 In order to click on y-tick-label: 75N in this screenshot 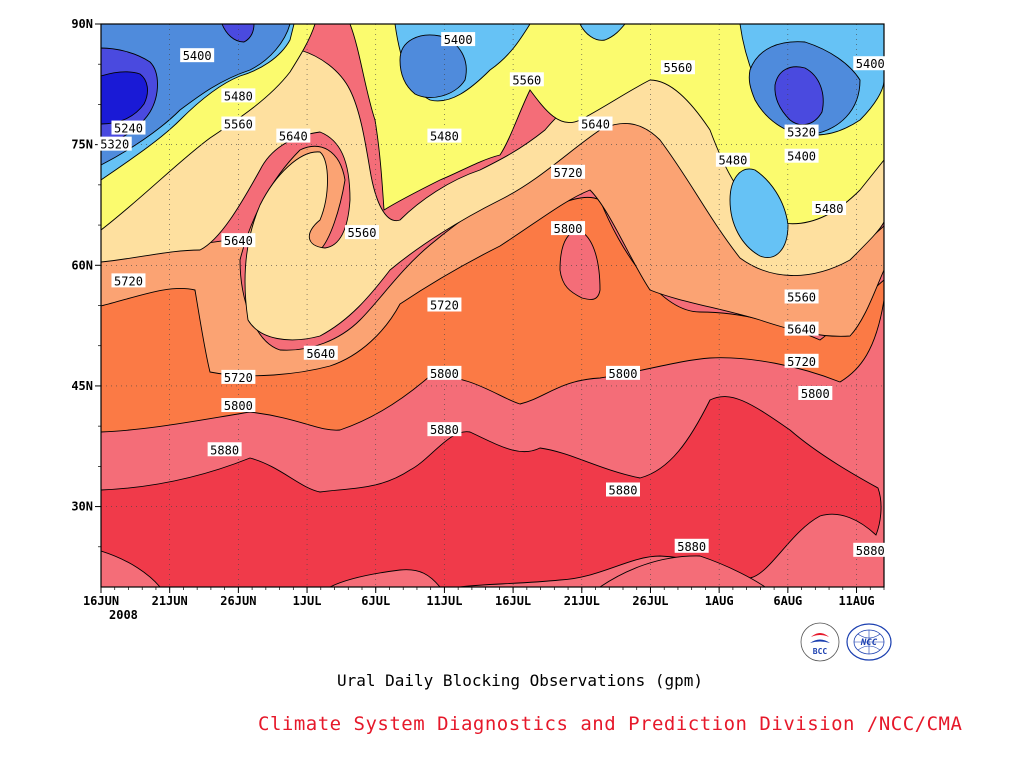, I will do `click(82, 145)`.